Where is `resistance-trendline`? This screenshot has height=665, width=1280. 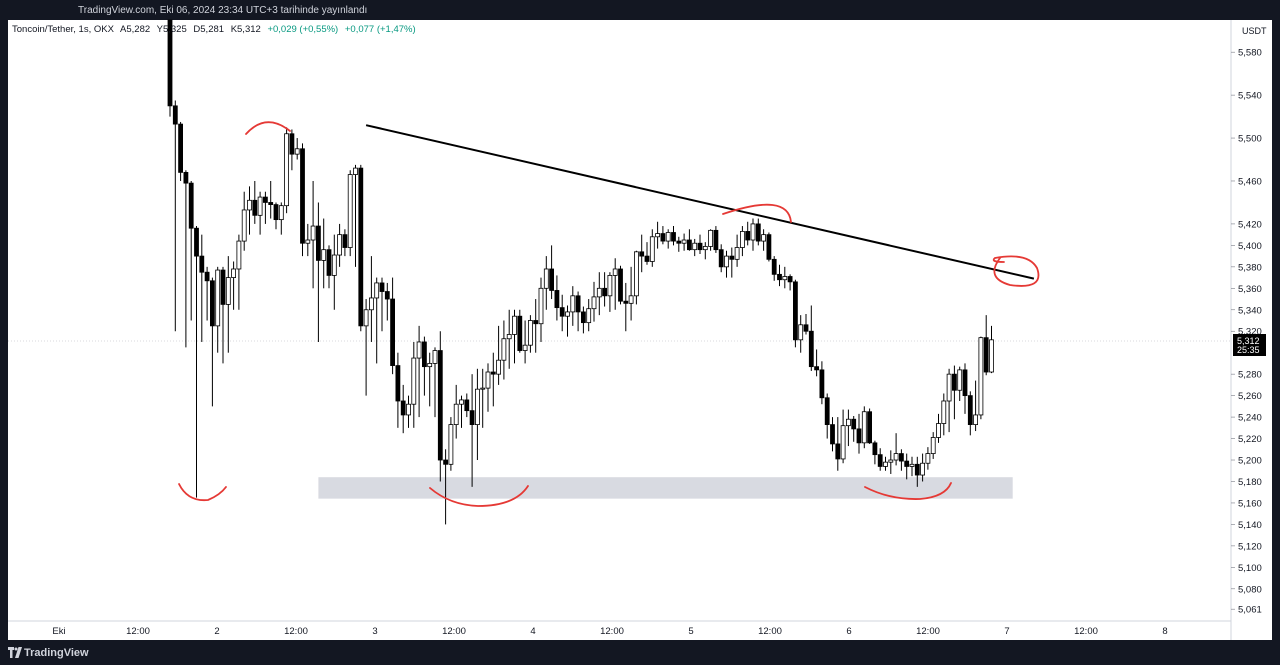
resistance-trendline is located at coordinates (700, 202).